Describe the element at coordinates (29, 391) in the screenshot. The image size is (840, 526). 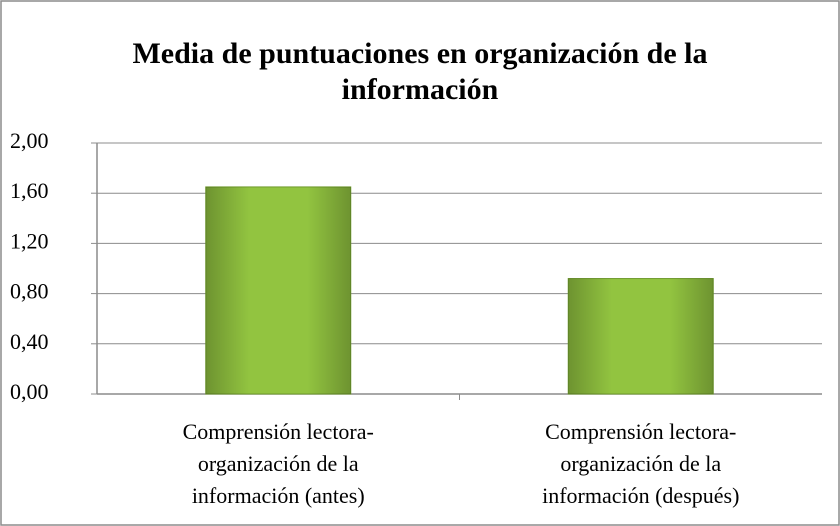
I see `y-tick-label: 0,00` at that location.